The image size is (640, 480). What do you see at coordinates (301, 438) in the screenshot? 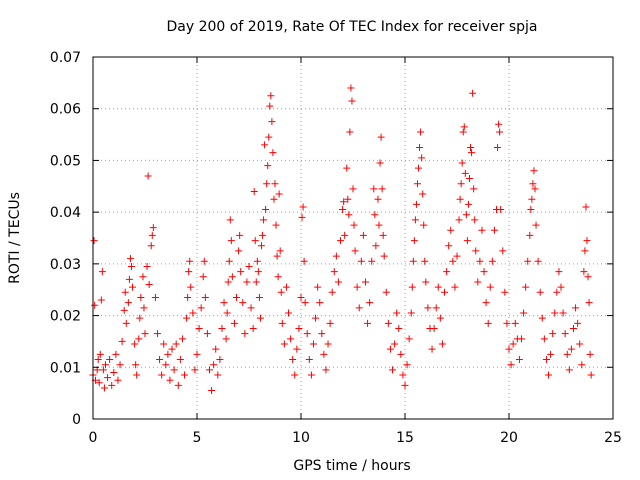
I see `x-tick-label: 10` at bounding box center [301, 438].